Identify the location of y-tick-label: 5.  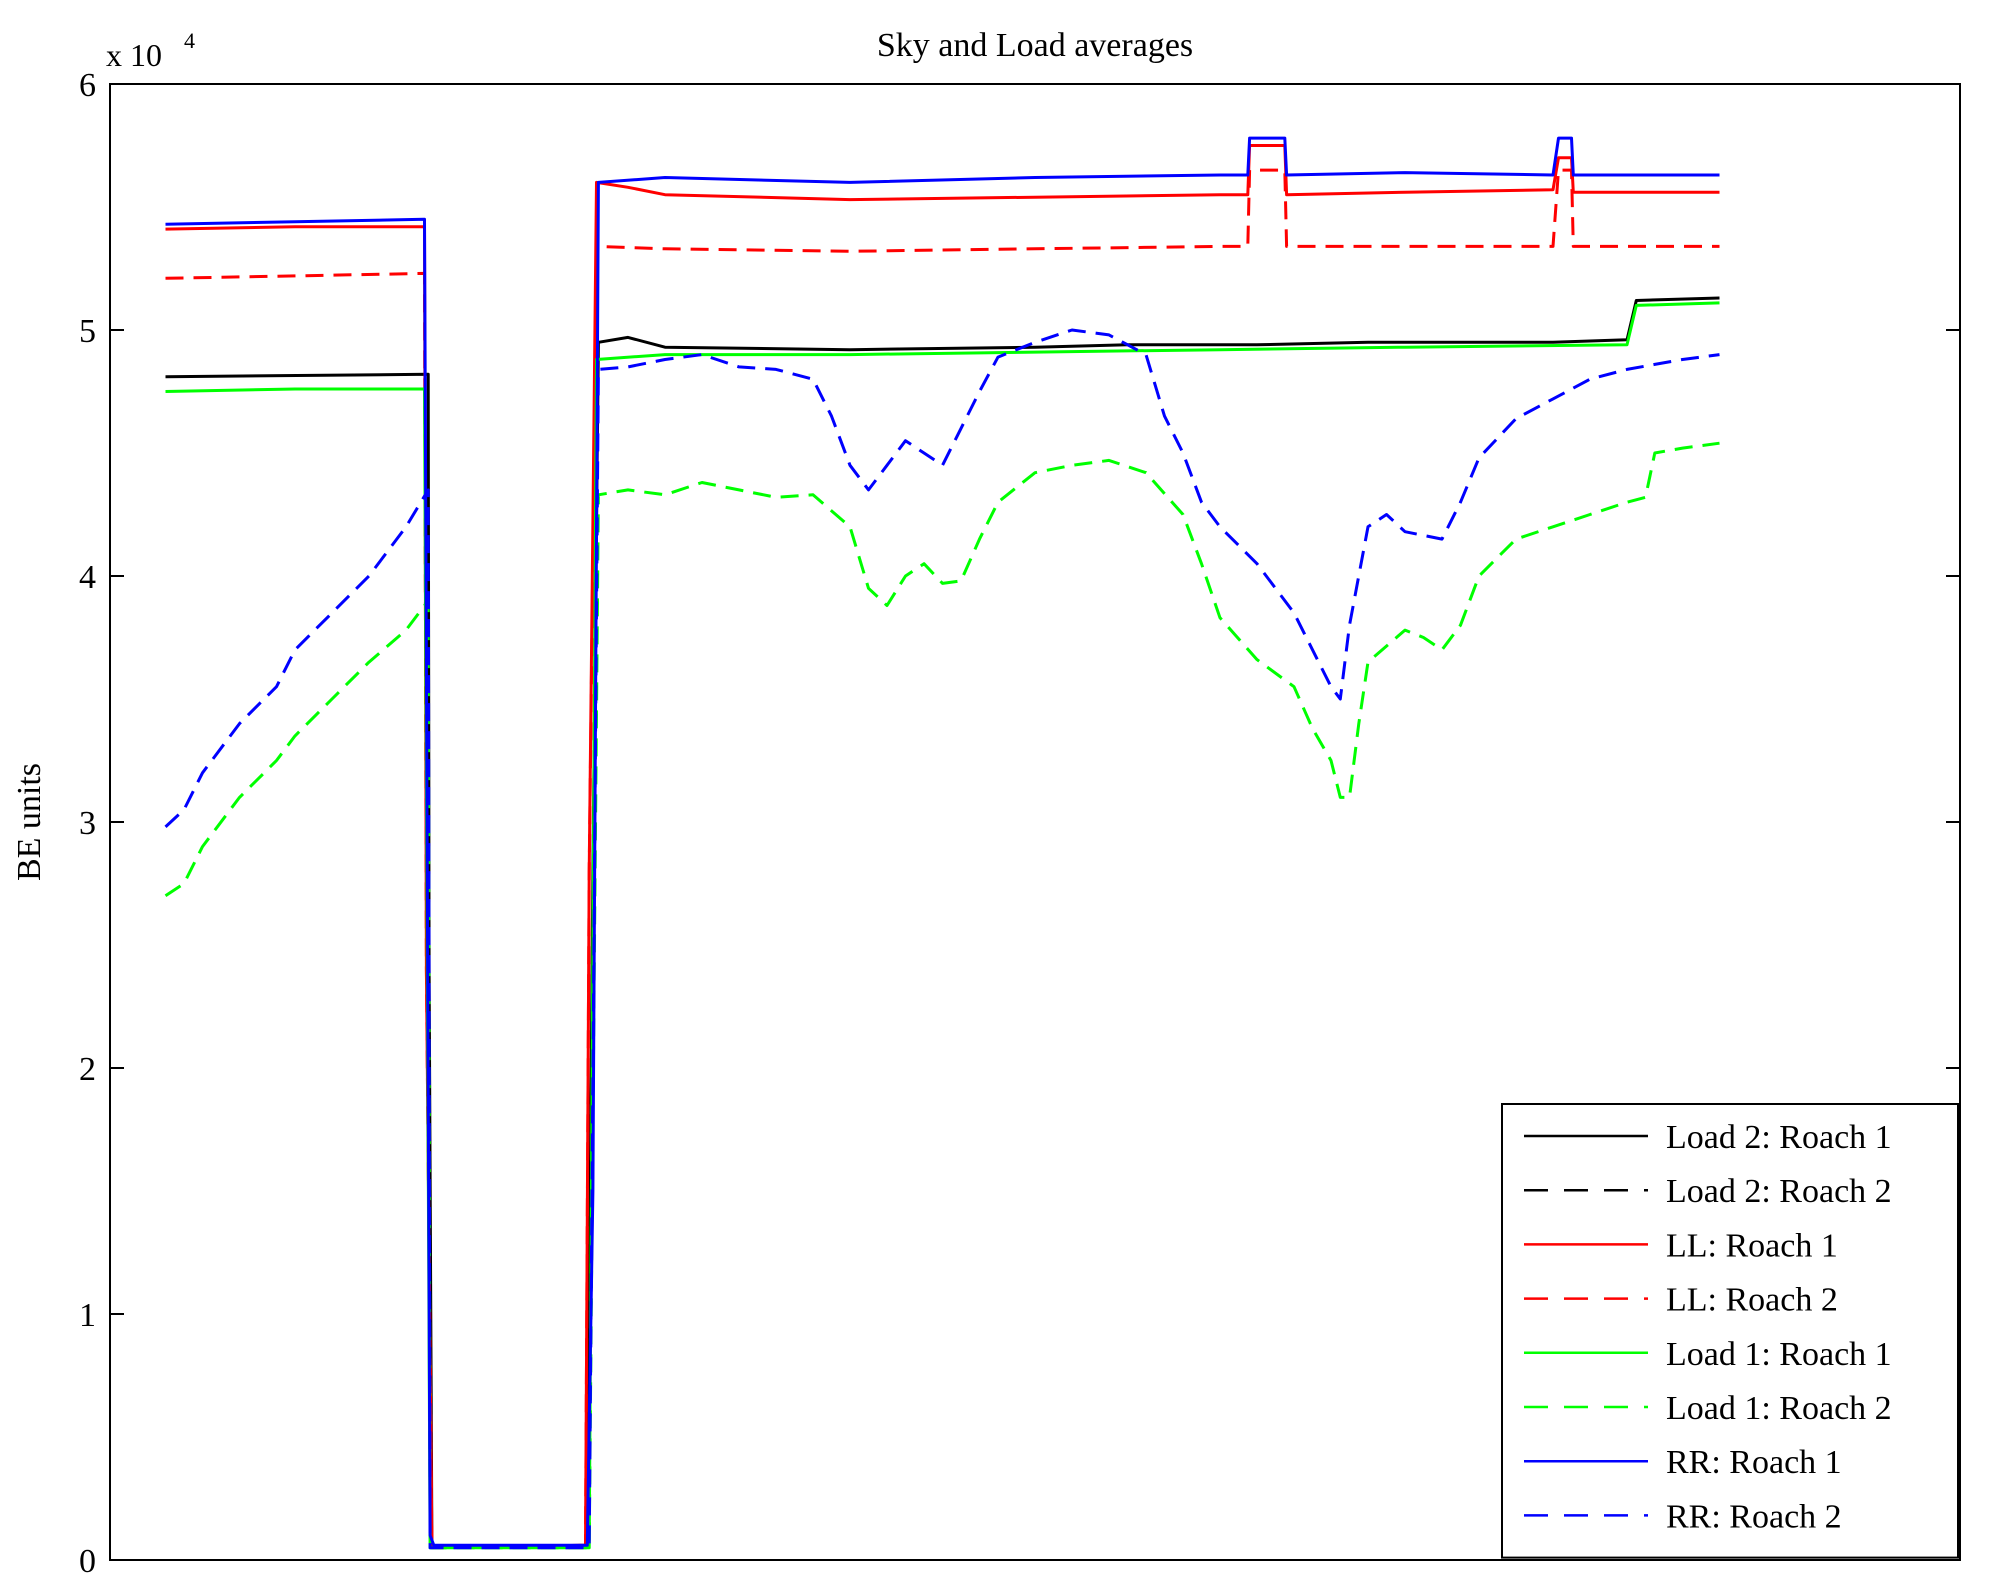
(87, 331).